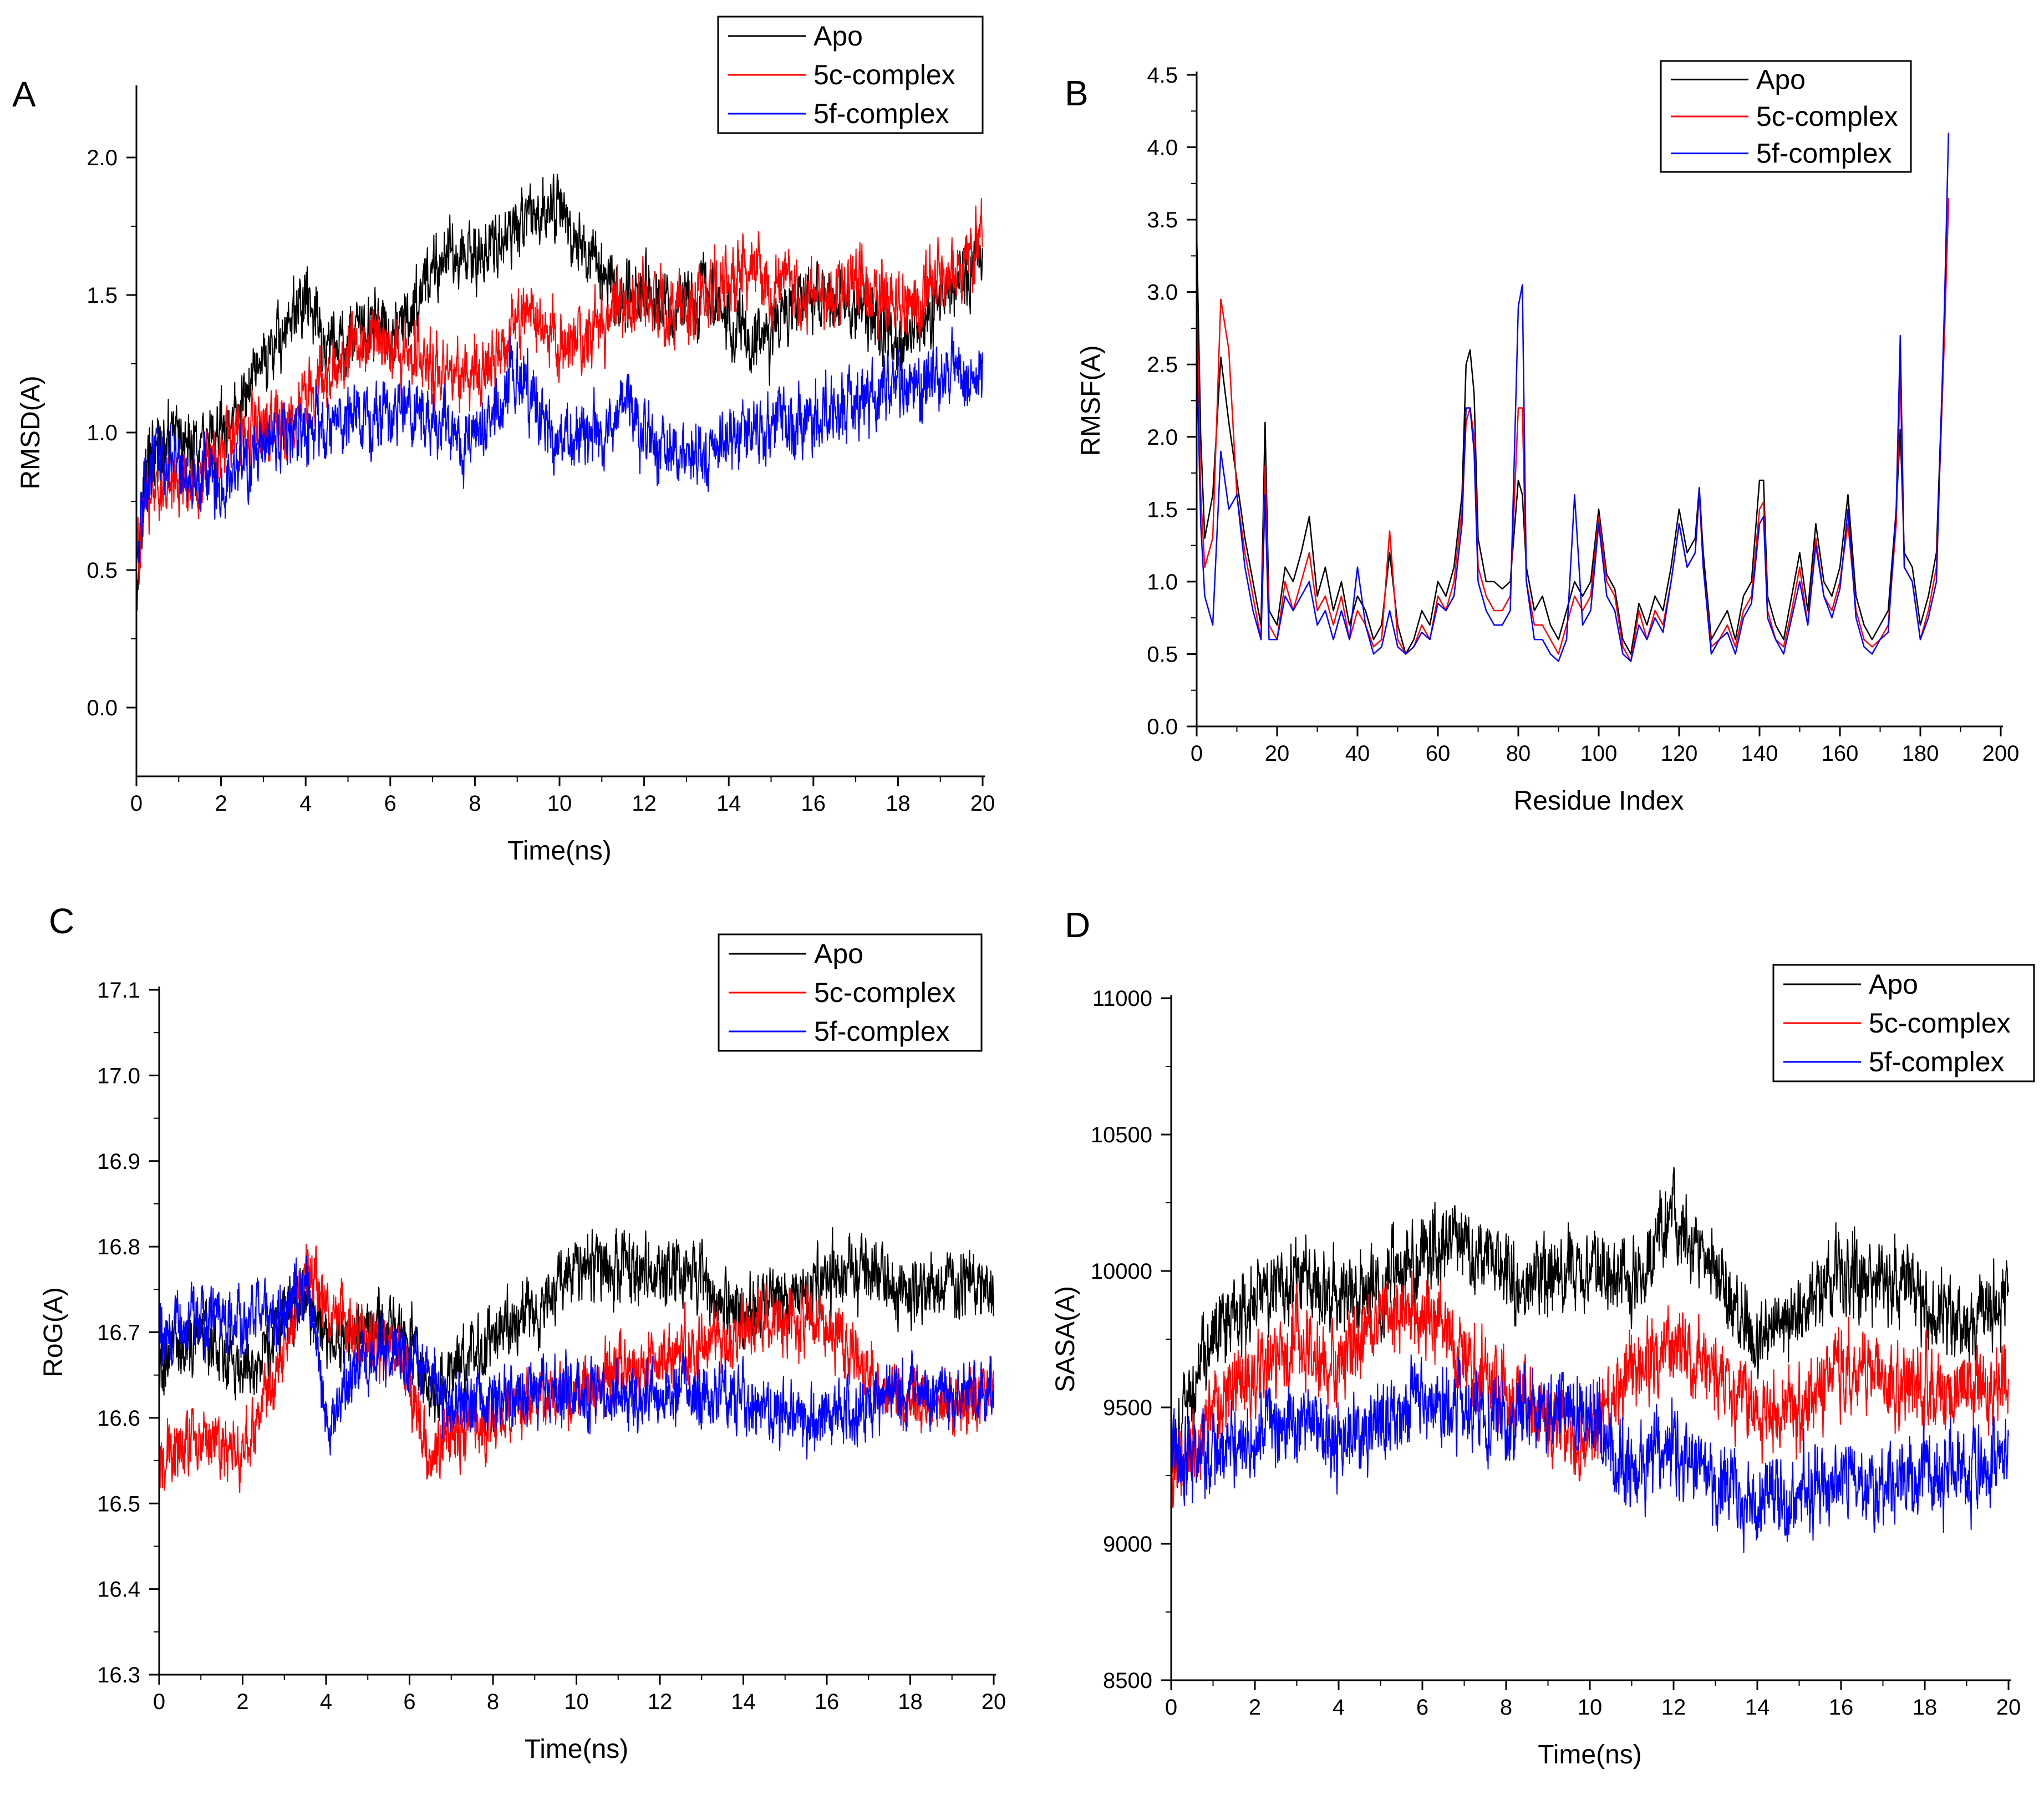 Image resolution: width=2044 pixels, height=1795 pixels. What do you see at coordinates (61, 921) in the screenshot?
I see `panel-label: C` at bounding box center [61, 921].